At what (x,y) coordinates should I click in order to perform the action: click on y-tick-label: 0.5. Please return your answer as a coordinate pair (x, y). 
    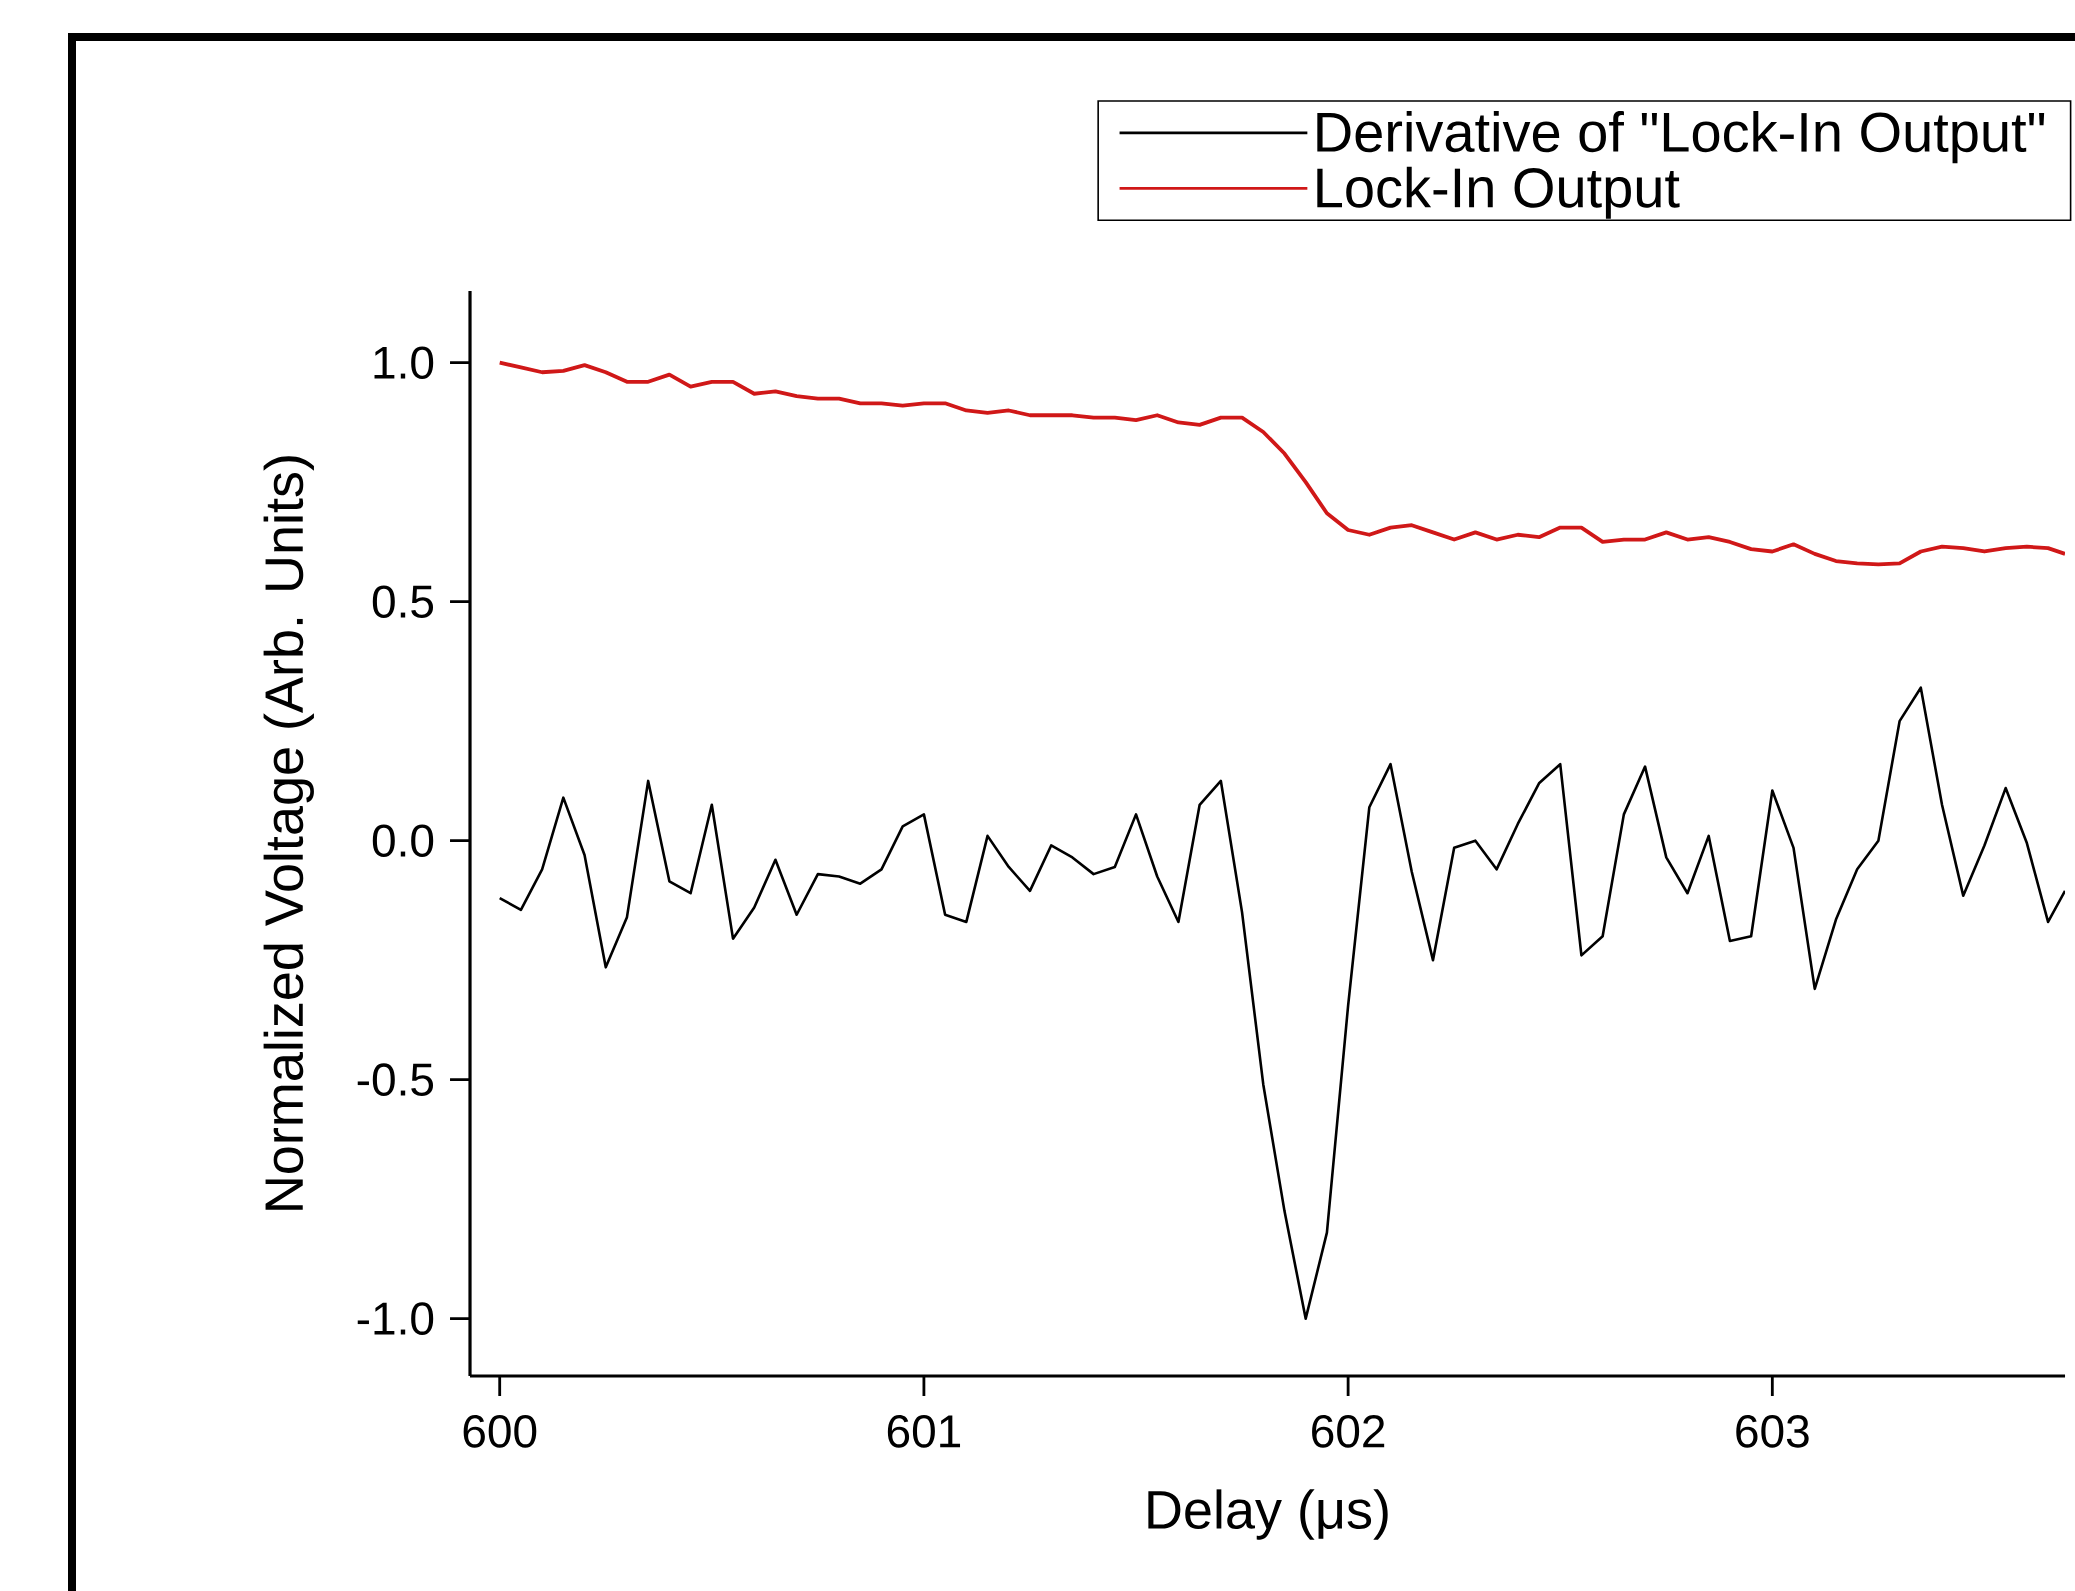
    Looking at the image, I should click on (403, 601).